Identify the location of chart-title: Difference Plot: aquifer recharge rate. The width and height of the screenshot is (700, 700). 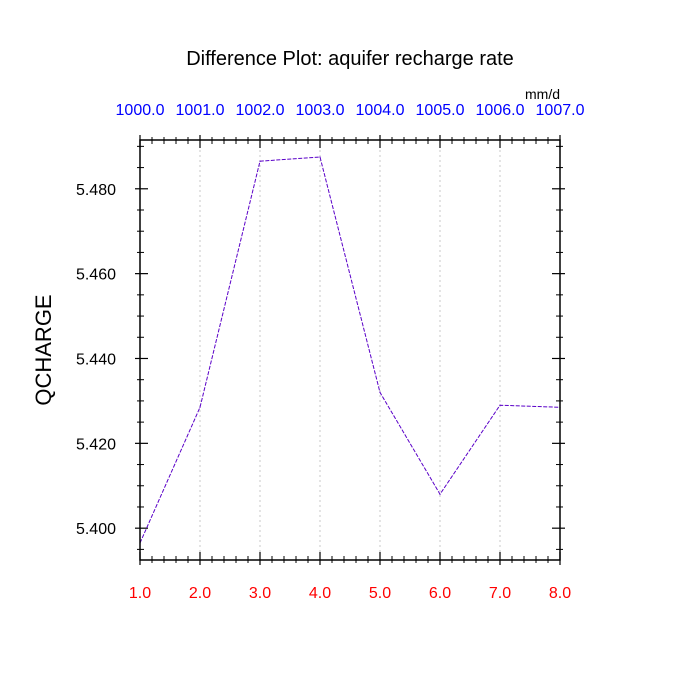
(350, 59).